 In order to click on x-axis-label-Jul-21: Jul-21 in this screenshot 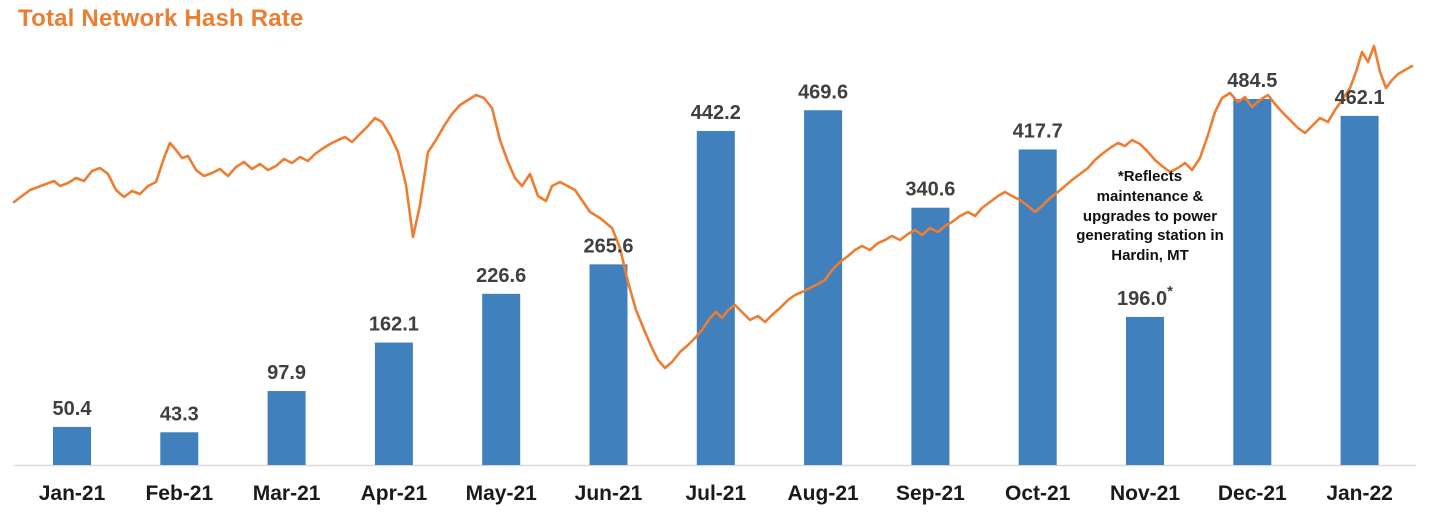, I will do `click(715, 493)`.